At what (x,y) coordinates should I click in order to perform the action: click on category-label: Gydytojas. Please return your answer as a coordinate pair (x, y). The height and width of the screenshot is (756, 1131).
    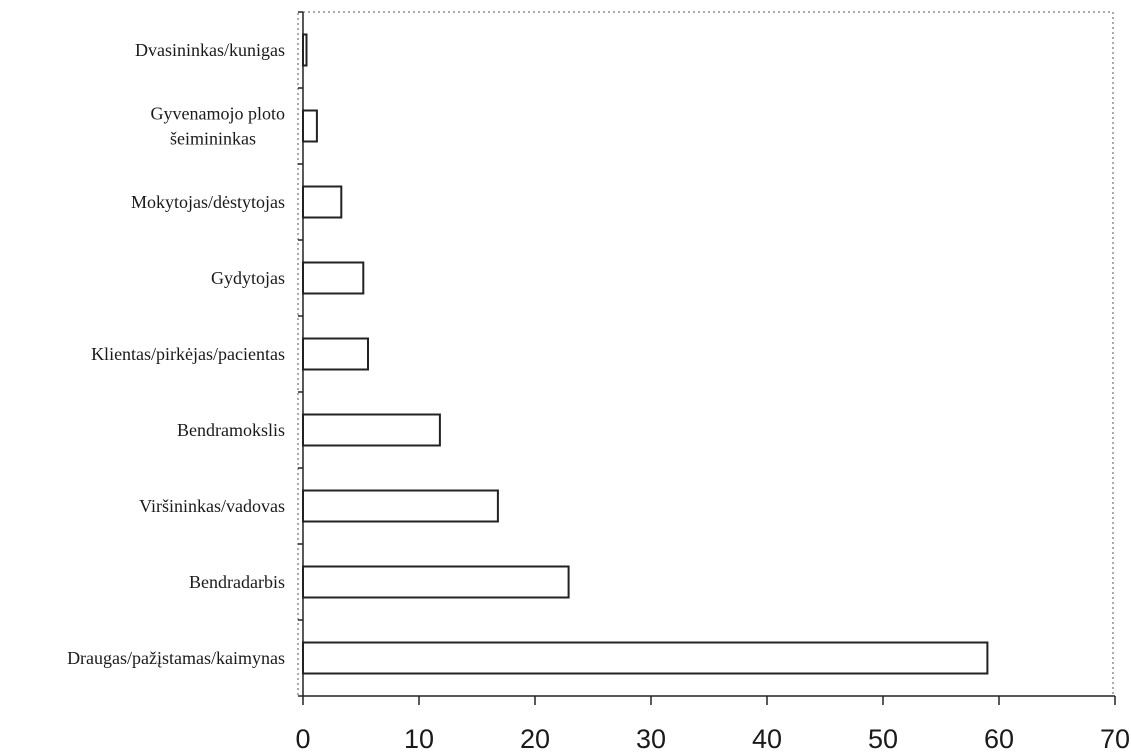
    Looking at the image, I should click on (248, 278).